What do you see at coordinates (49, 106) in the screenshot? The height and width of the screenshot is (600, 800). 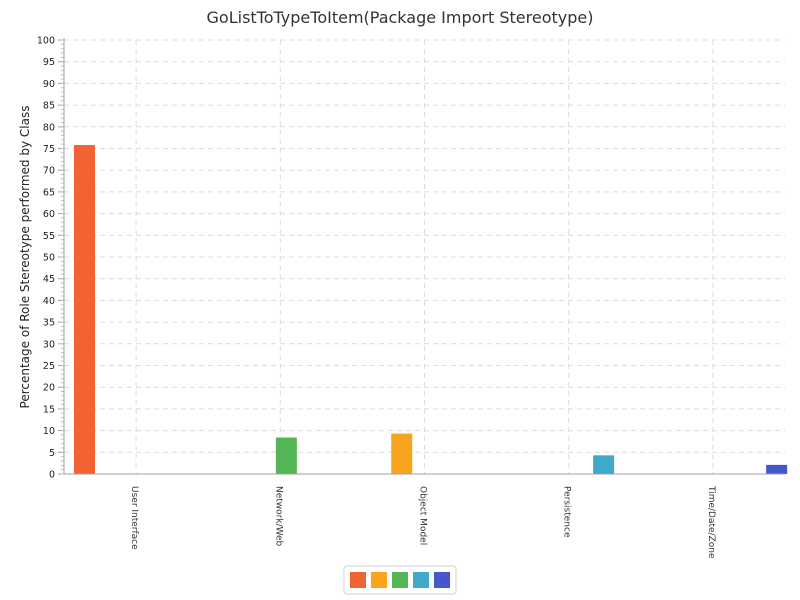 I see `y-tick-label: 85` at bounding box center [49, 106].